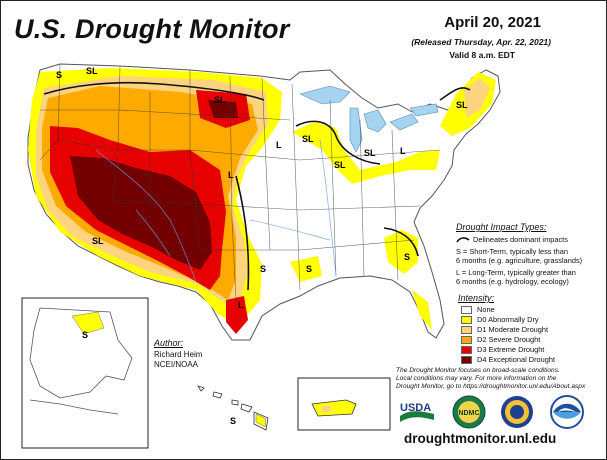  Describe the element at coordinates (463, 239) in the screenshot. I see `delineates-line-icon` at that location.